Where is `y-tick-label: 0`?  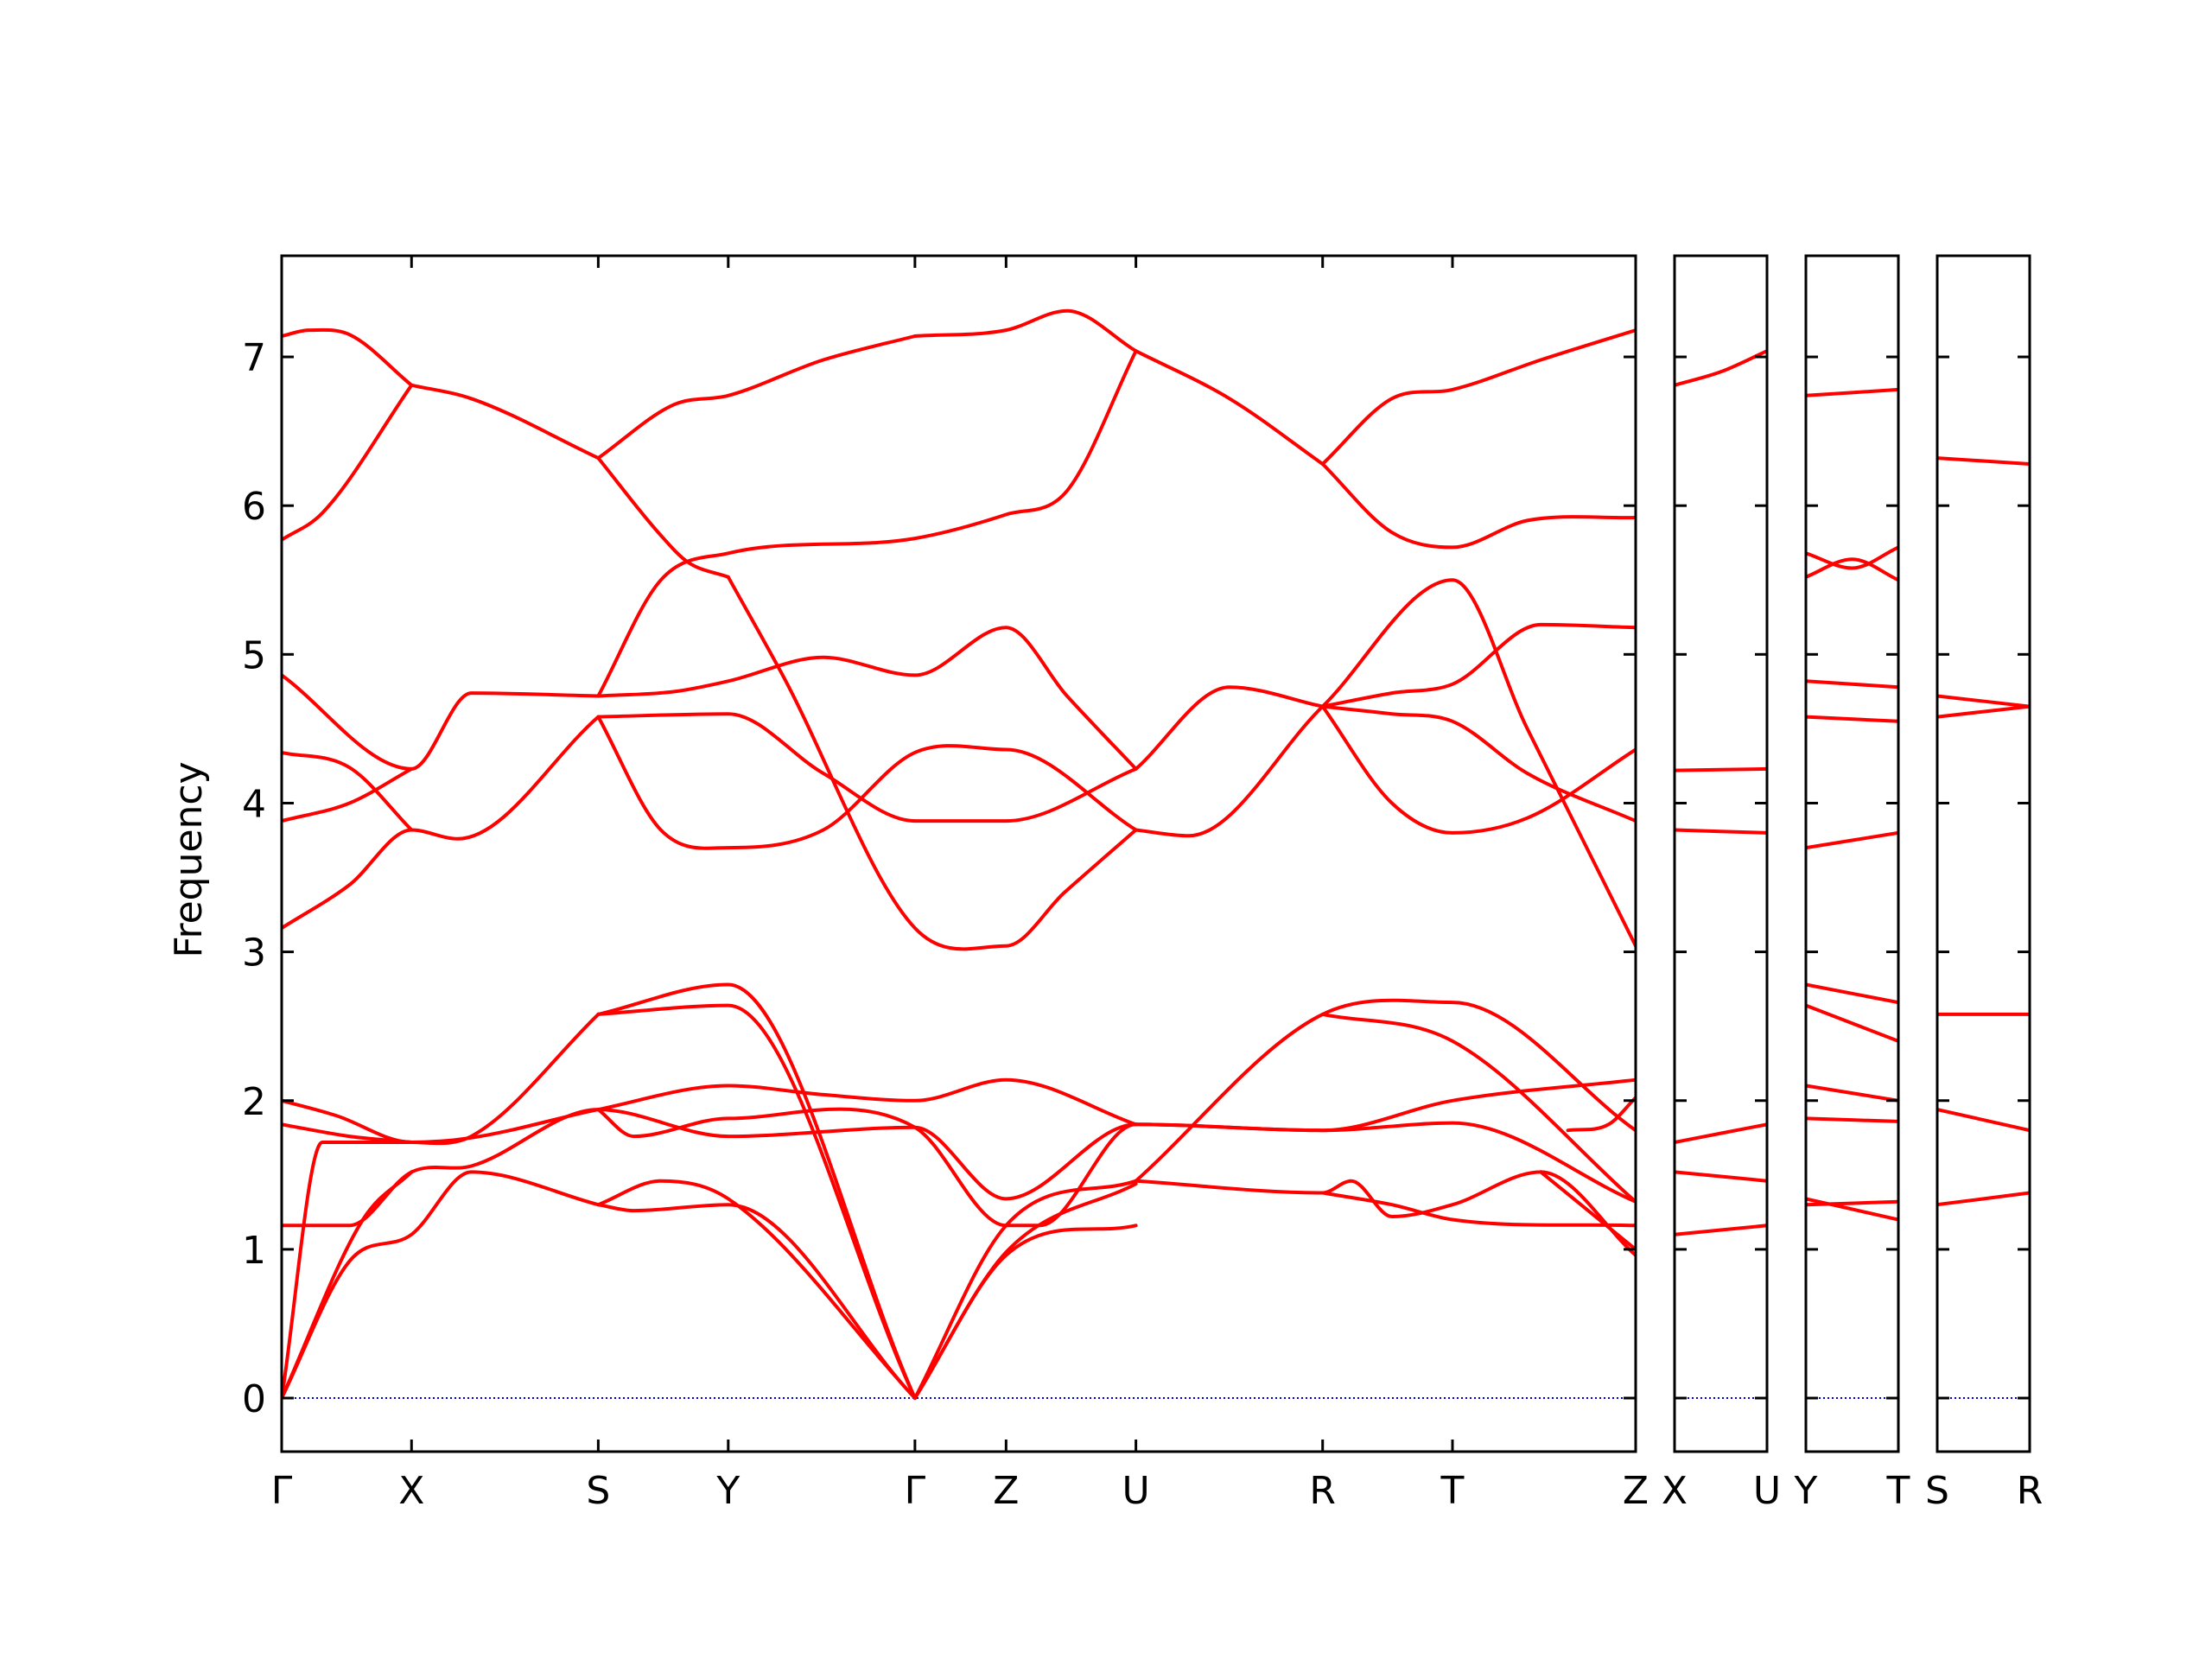 y-tick-label: 0 is located at coordinates (254, 1399).